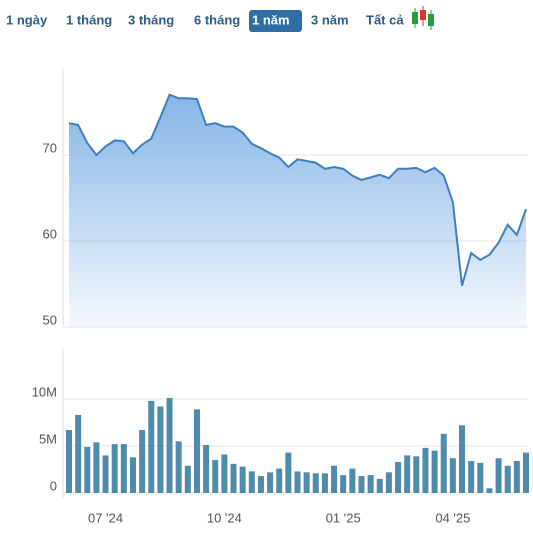 This screenshot has height=547, width=533. Describe the element at coordinates (343, 517) in the screenshot. I see `x-tick-label: 01 '25` at that location.